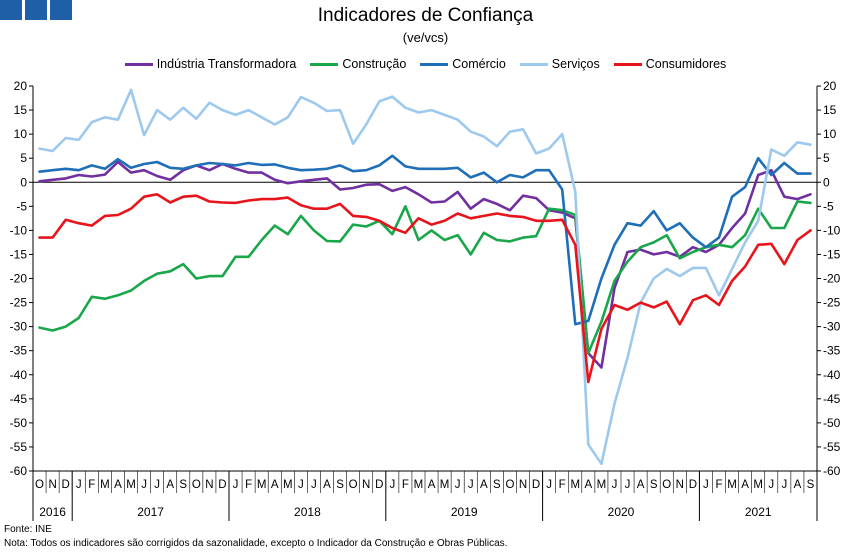 This screenshot has height=554, width=851. Describe the element at coordinates (826, 182) in the screenshot. I see `y-tick-label-right: 0` at that location.